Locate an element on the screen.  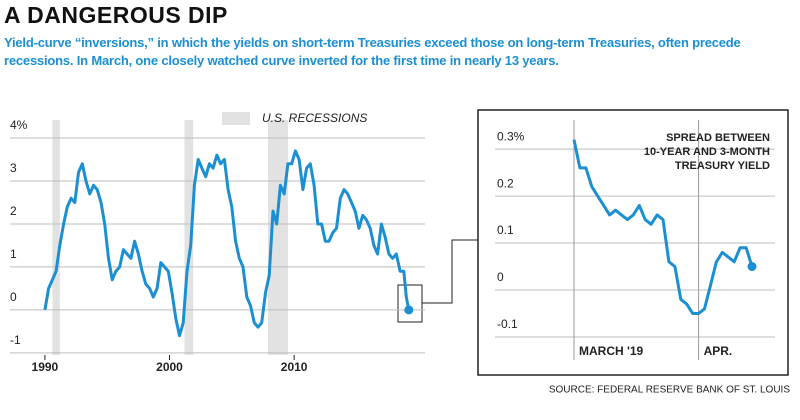
x-tick-label: MARCH '19 is located at coordinates (611, 351).